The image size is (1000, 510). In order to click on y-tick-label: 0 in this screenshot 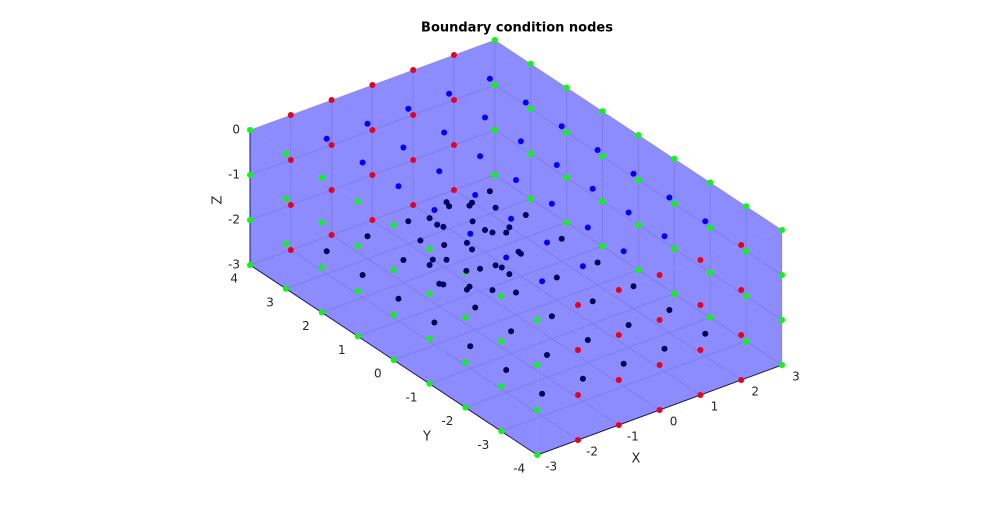, I will do `click(378, 374)`.